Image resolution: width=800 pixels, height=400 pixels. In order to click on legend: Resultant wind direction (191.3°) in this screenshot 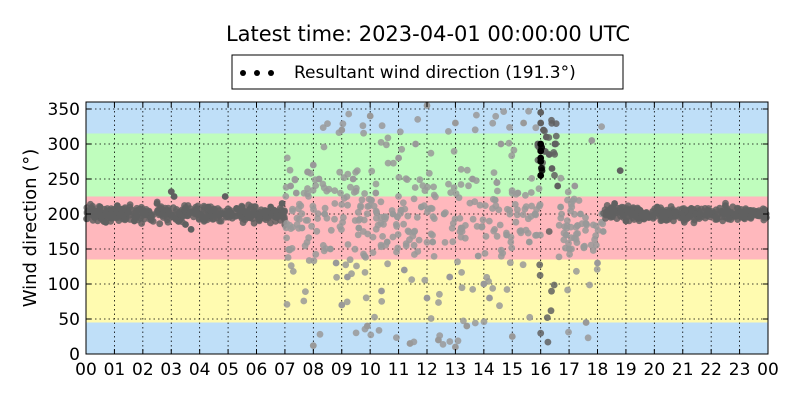, I will do `click(427, 72)`.